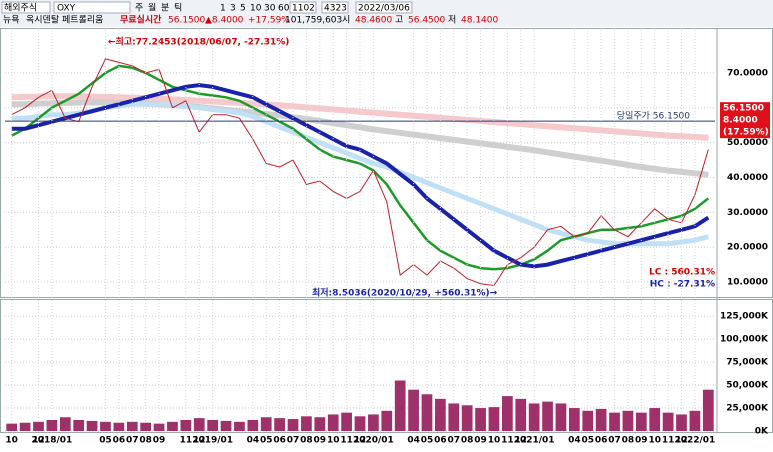  Describe the element at coordinates (747, 73) in the screenshot. I see `y-tick-label: 70.0000` at that location.